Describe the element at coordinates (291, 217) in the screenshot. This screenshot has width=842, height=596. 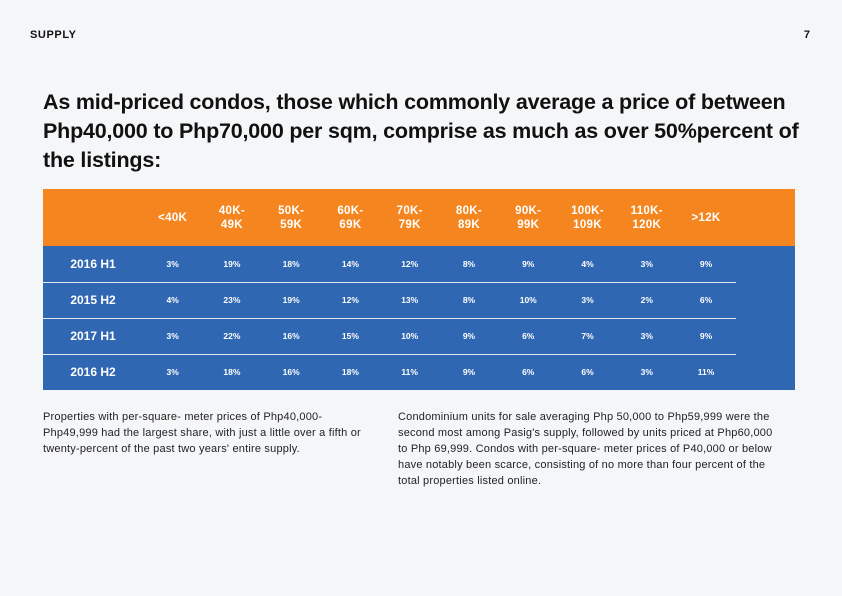
I see `column-header: 50K- 59K` at that location.